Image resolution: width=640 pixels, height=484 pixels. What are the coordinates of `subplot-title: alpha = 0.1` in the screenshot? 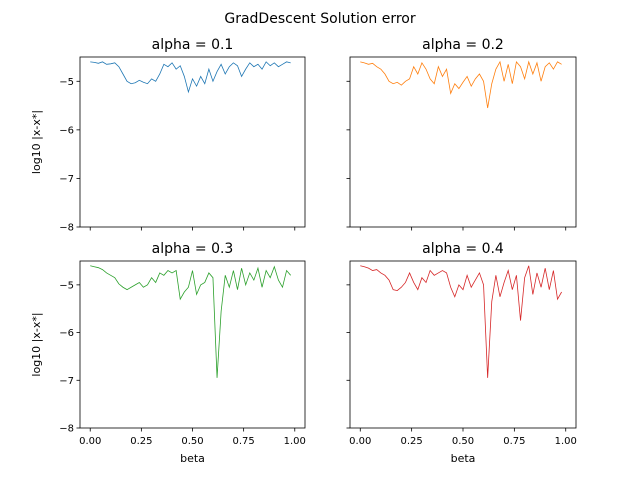 It's located at (193, 45).